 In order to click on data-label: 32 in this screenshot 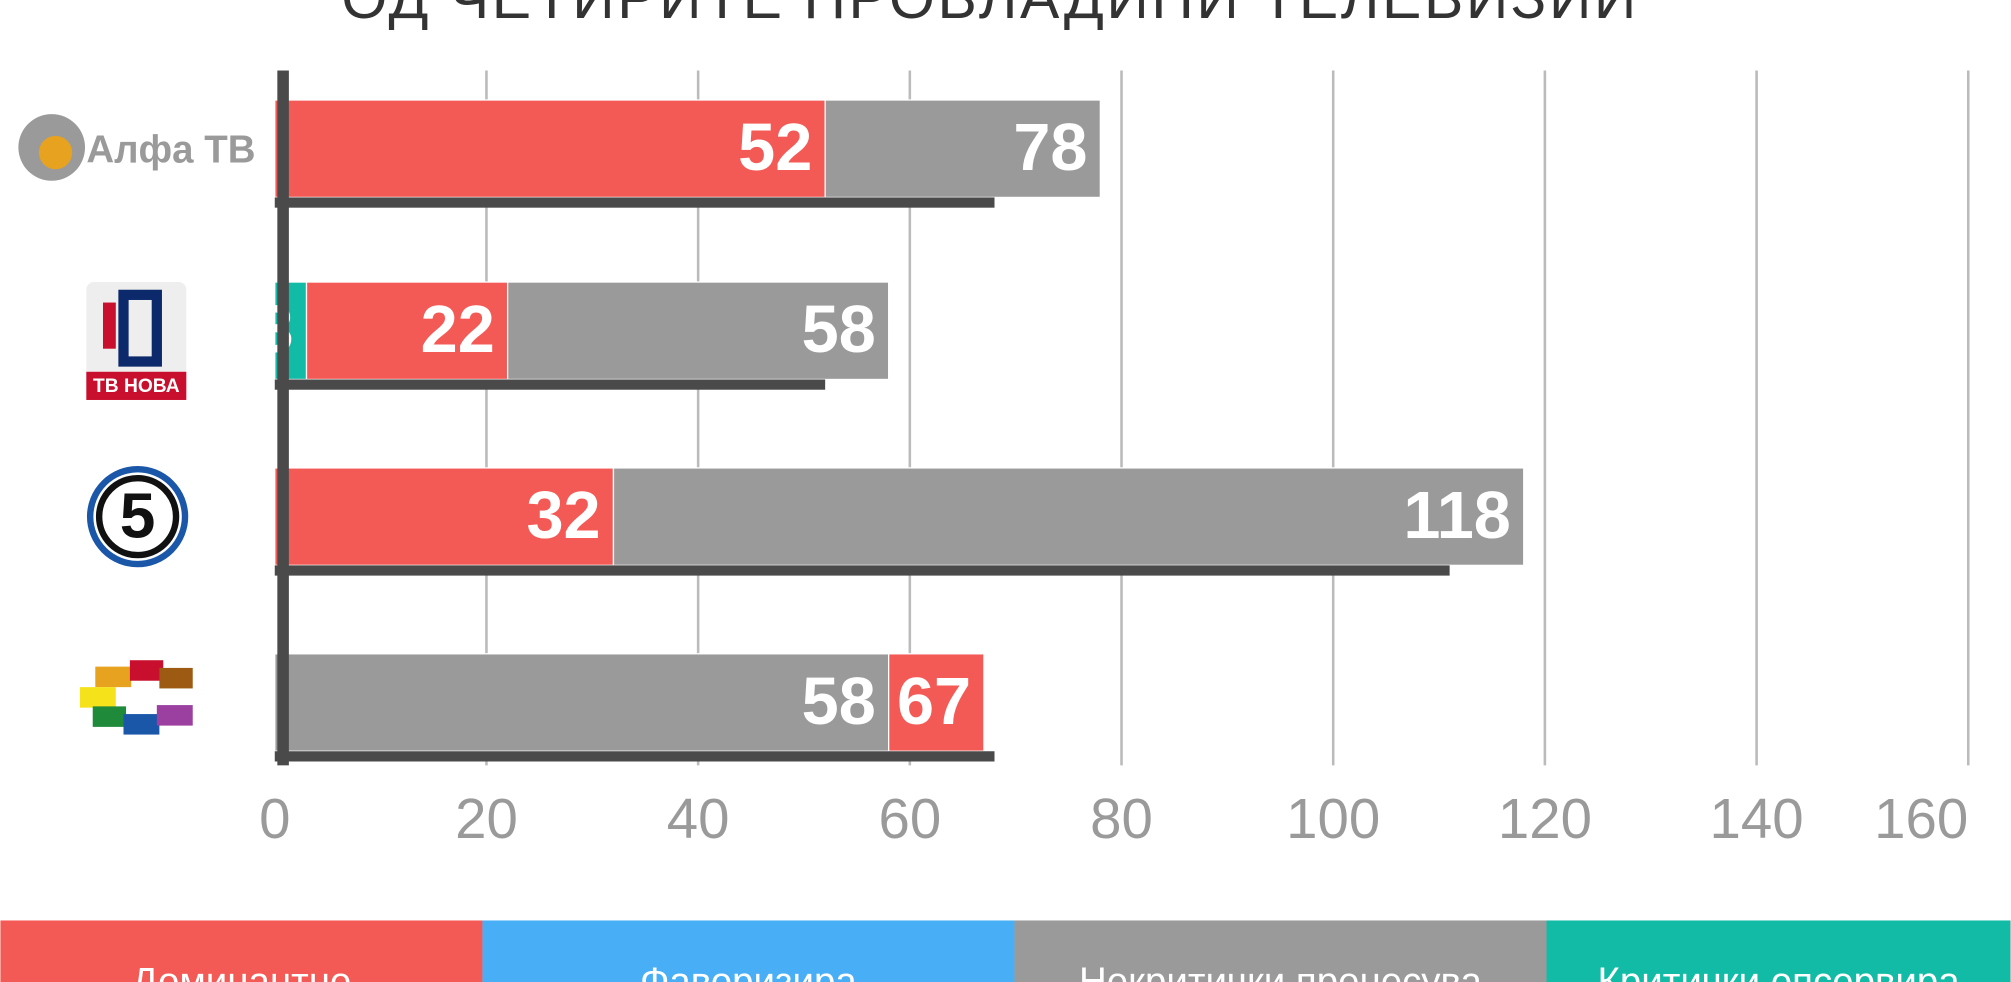, I will do `click(563, 516)`.